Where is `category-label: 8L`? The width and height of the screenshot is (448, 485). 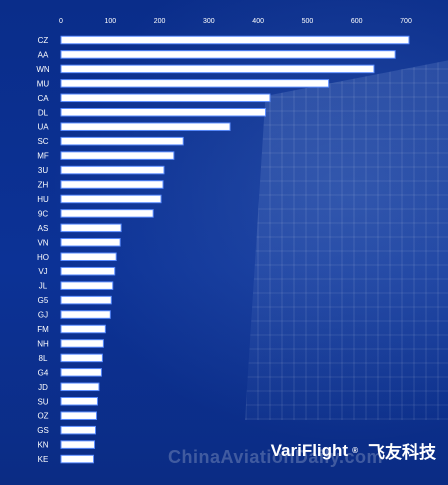
category-label: 8L is located at coordinates (43, 358).